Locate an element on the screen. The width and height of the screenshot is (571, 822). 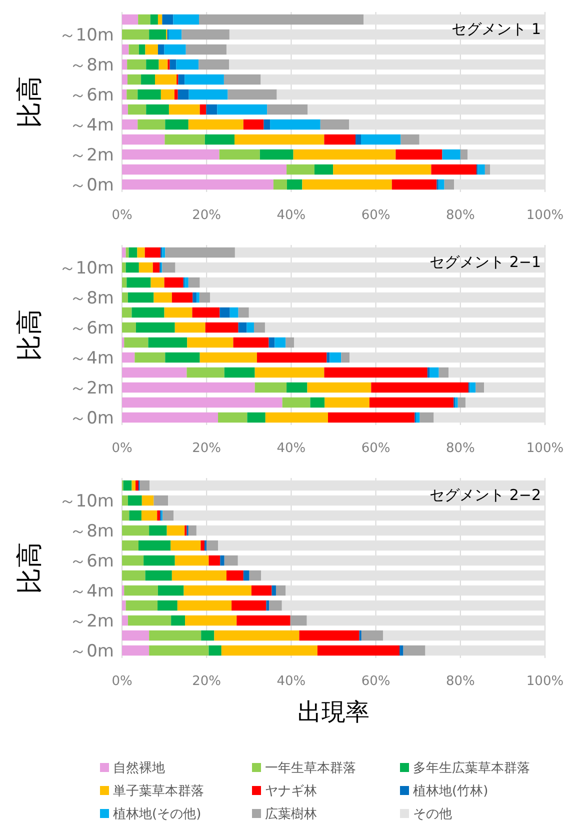
y-tick-label: ～8m is located at coordinates (92, 66).